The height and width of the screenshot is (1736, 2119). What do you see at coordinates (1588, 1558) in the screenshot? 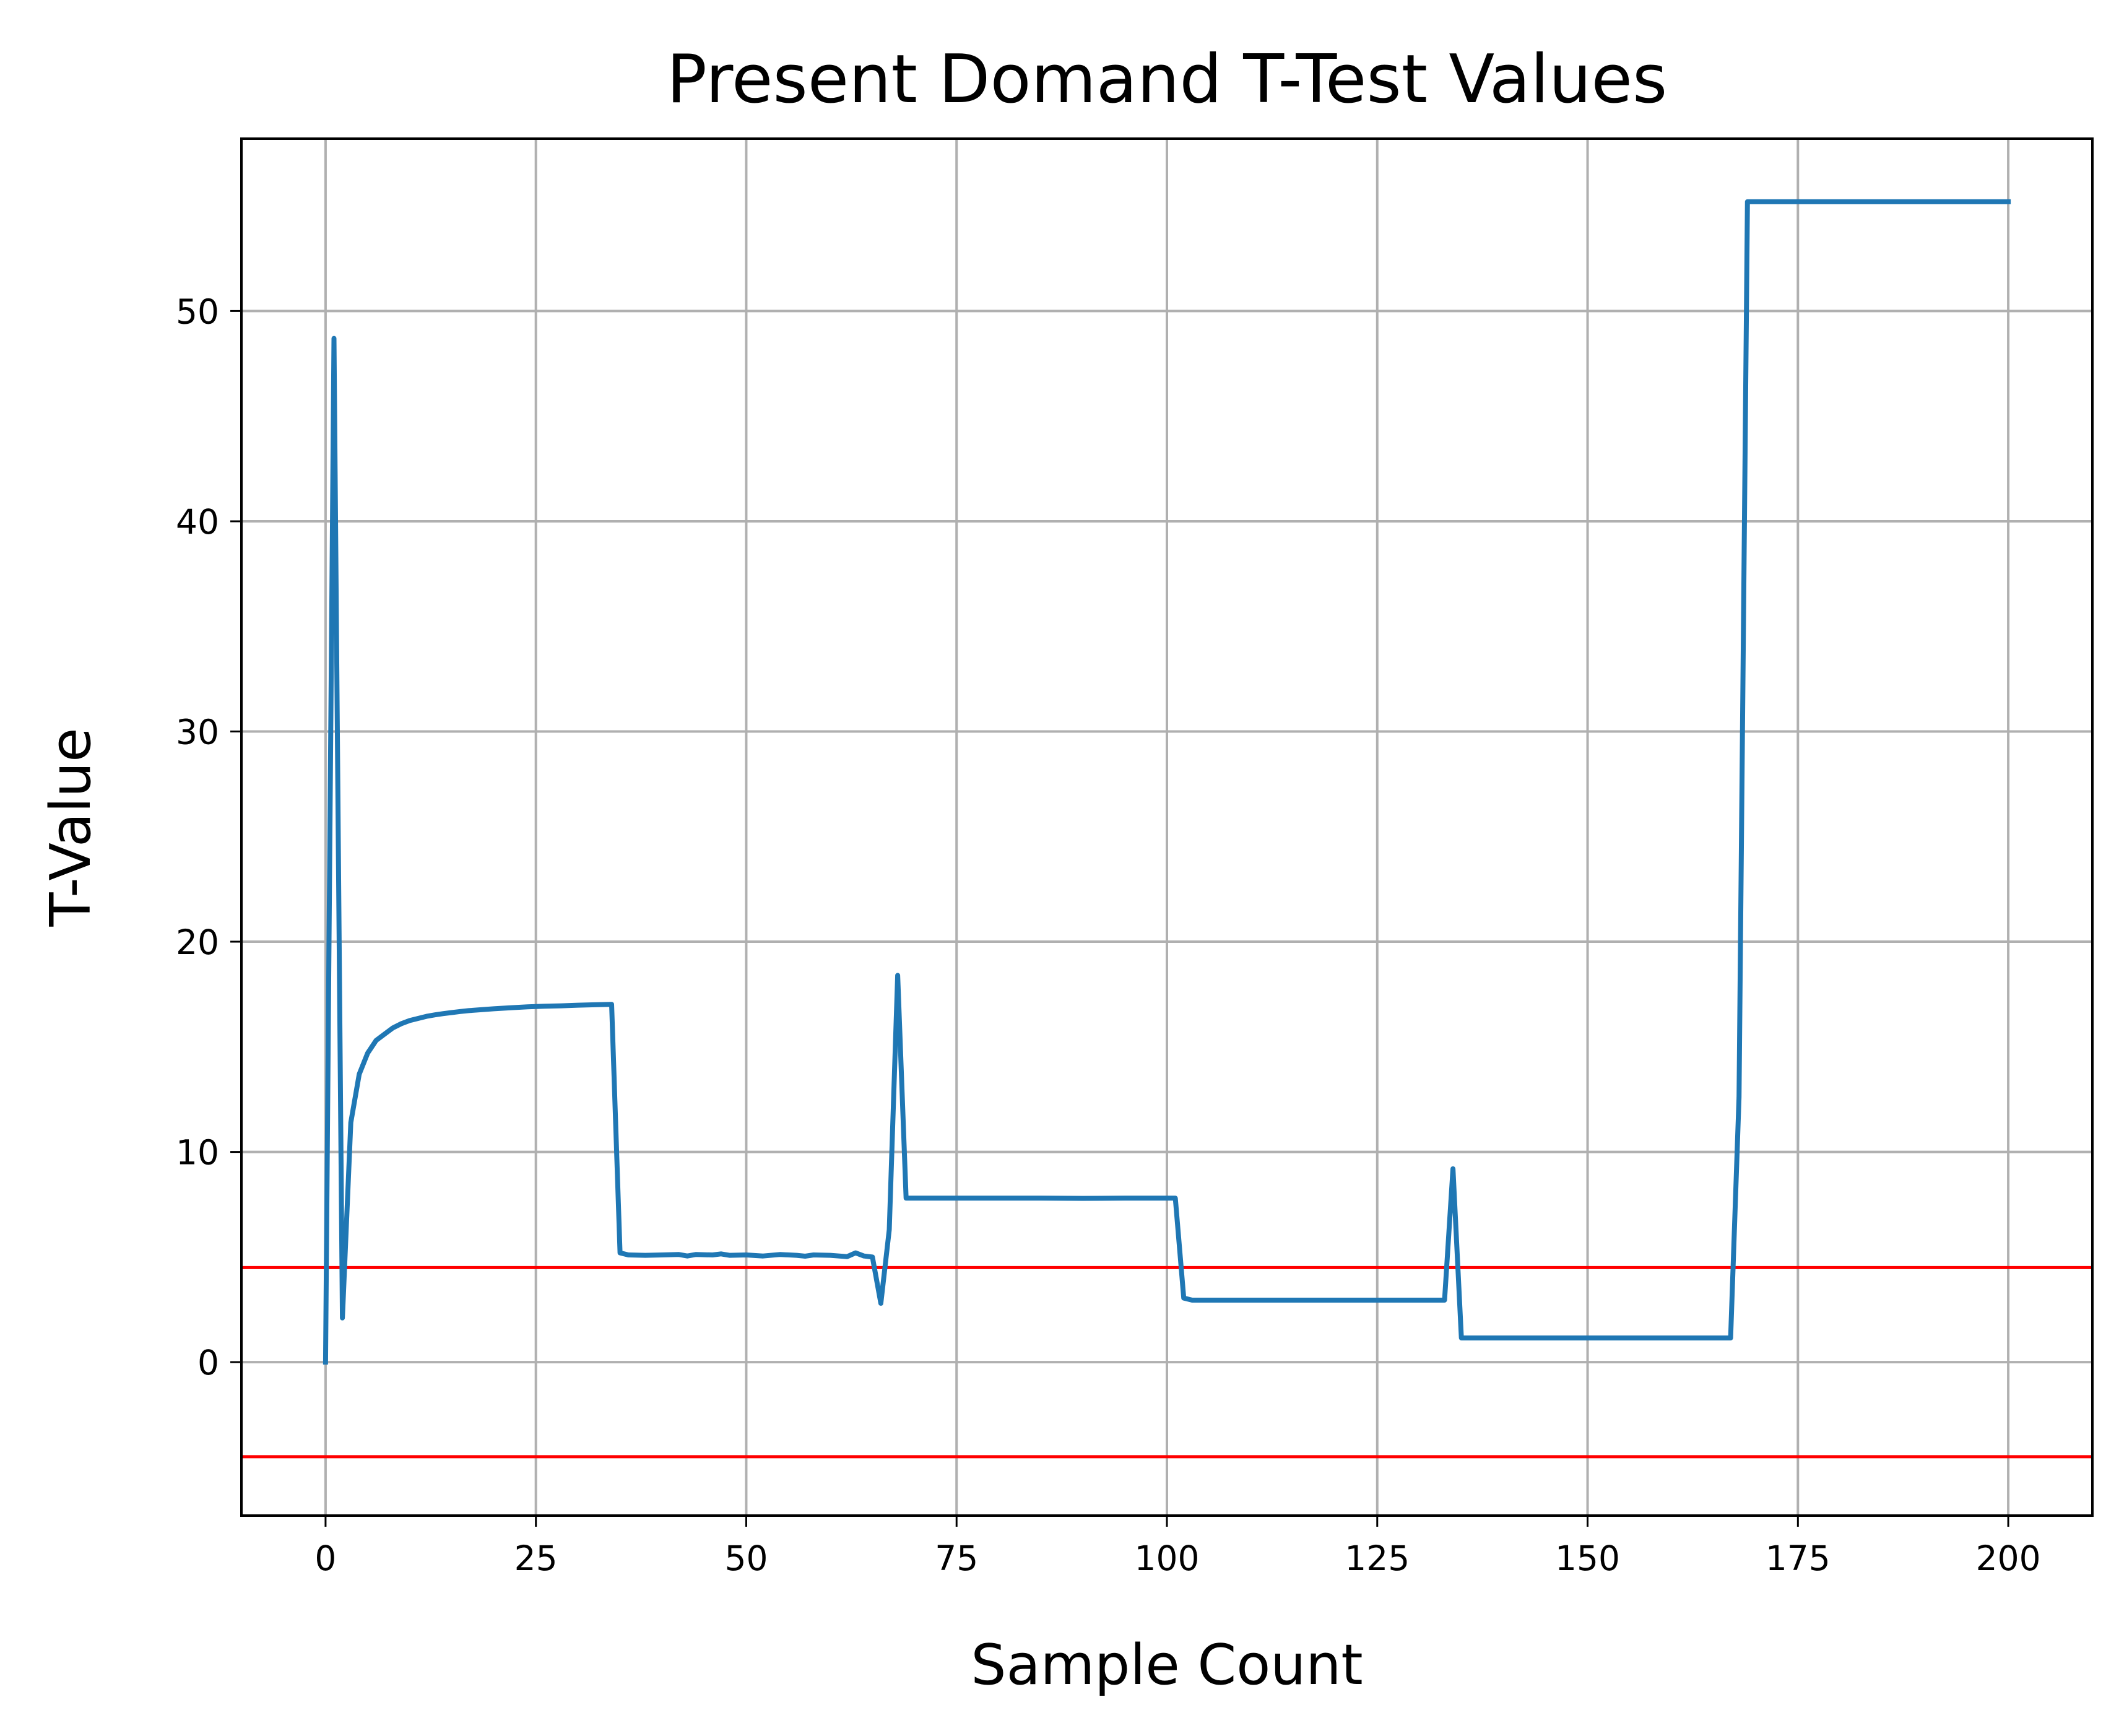
I see `x-tick-label: 150` at bounding box center [1588, 1558].